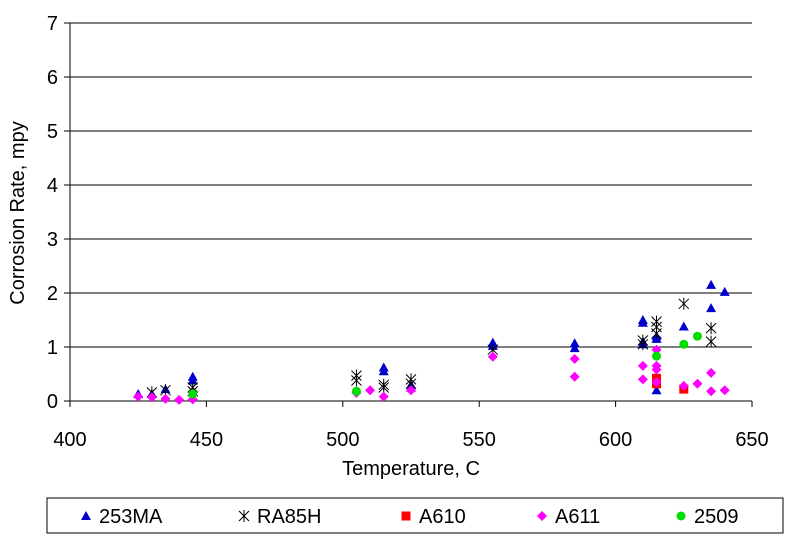 This screenshot has height=543, width=788. I want to click on y-tick-label: 6, so click(52, 78).